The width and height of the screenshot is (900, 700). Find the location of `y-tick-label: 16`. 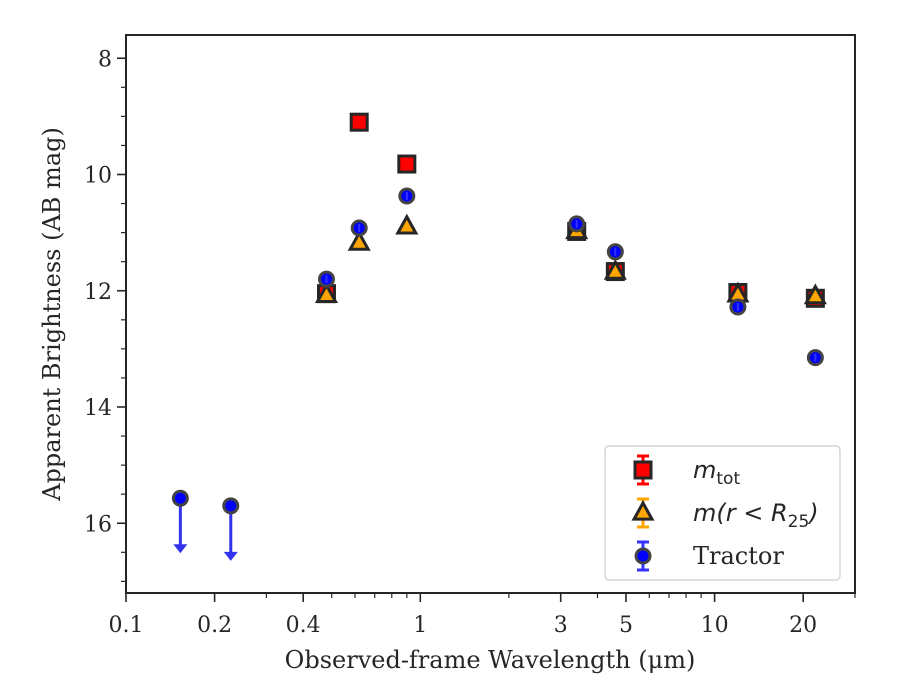

y-tick-label: 16 is located at coordinates (98, 524).